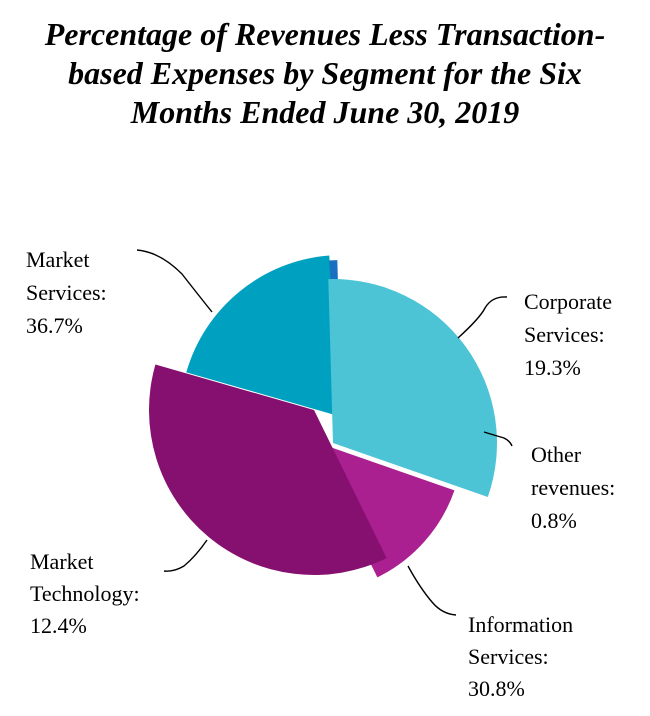 Image resolution: width=650 pixels, height=716 pixels. Describe the element at coordinates (267, 470) in the screenshot. I see `pie-slice-market-services` at that location.